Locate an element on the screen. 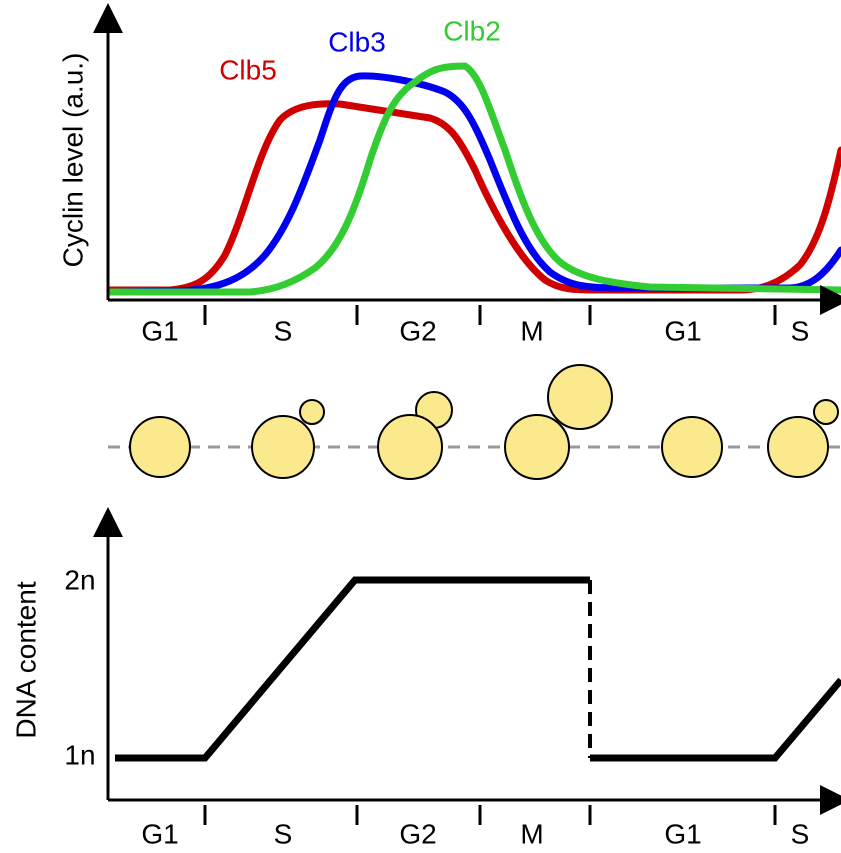 Image resolution: width=841 pixels, height=853 pixels. level-label: 2n is located at coordinates (79, 579).